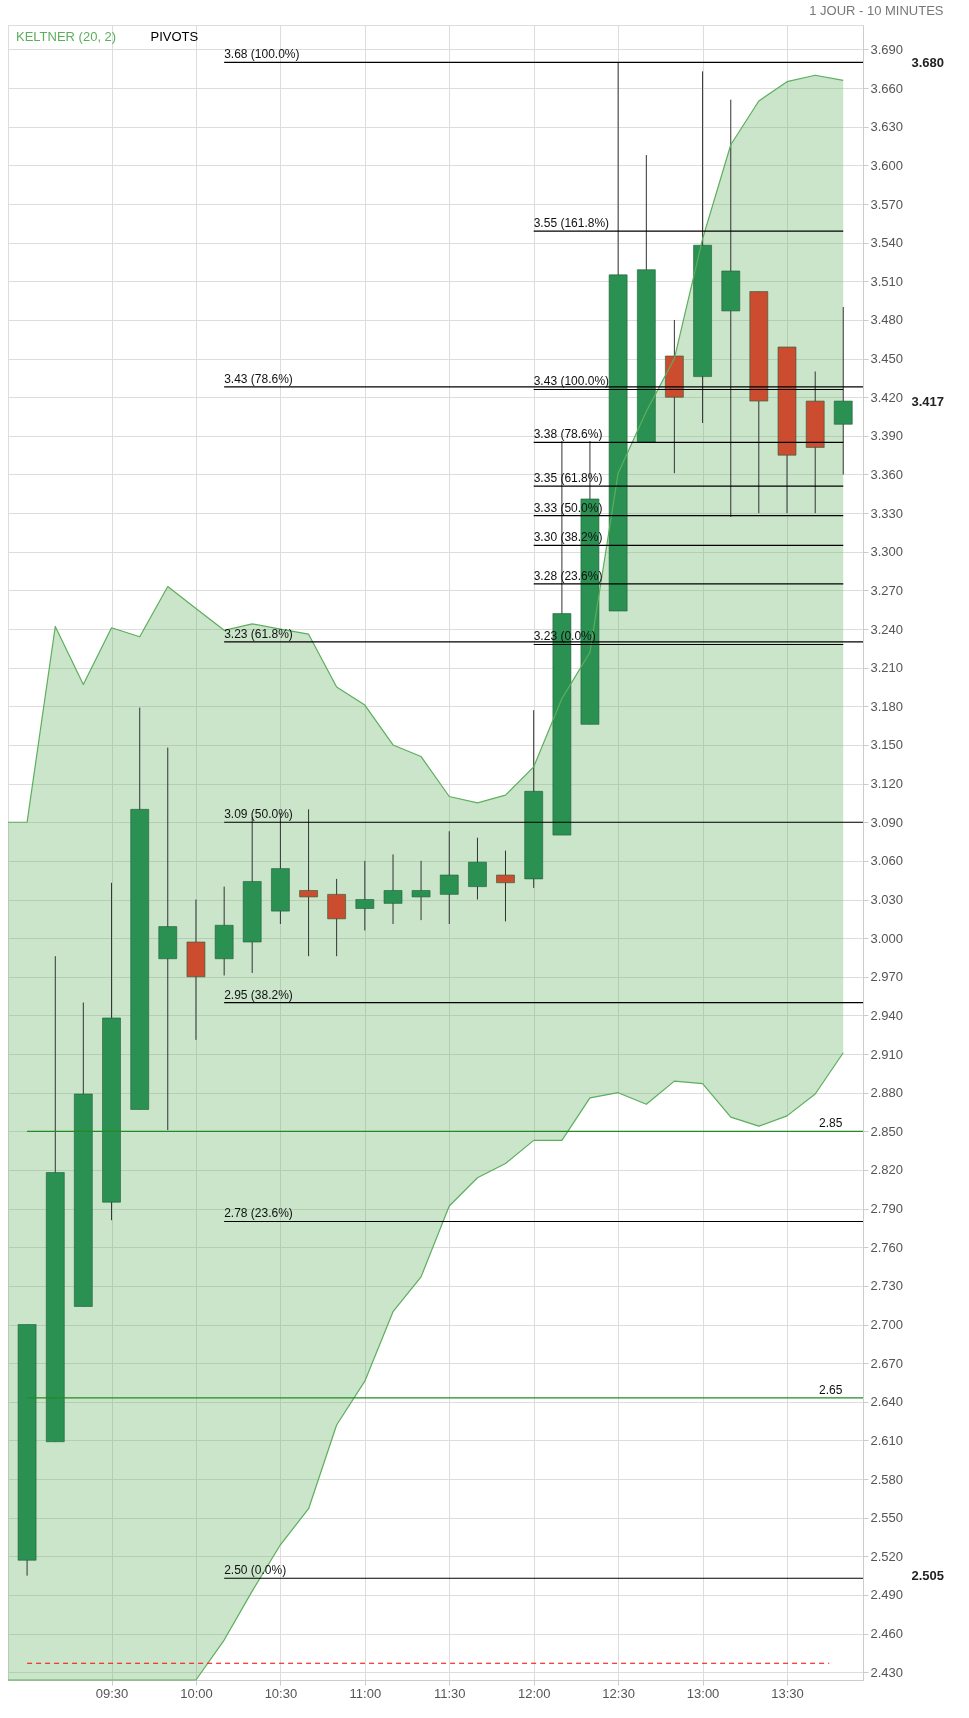 Image resolution: width=969 pixels, height=1718 pixels. Describe the element at coordinates (887, 706) in the screenshot. I see `y-tick-label: 3.180` at that location.